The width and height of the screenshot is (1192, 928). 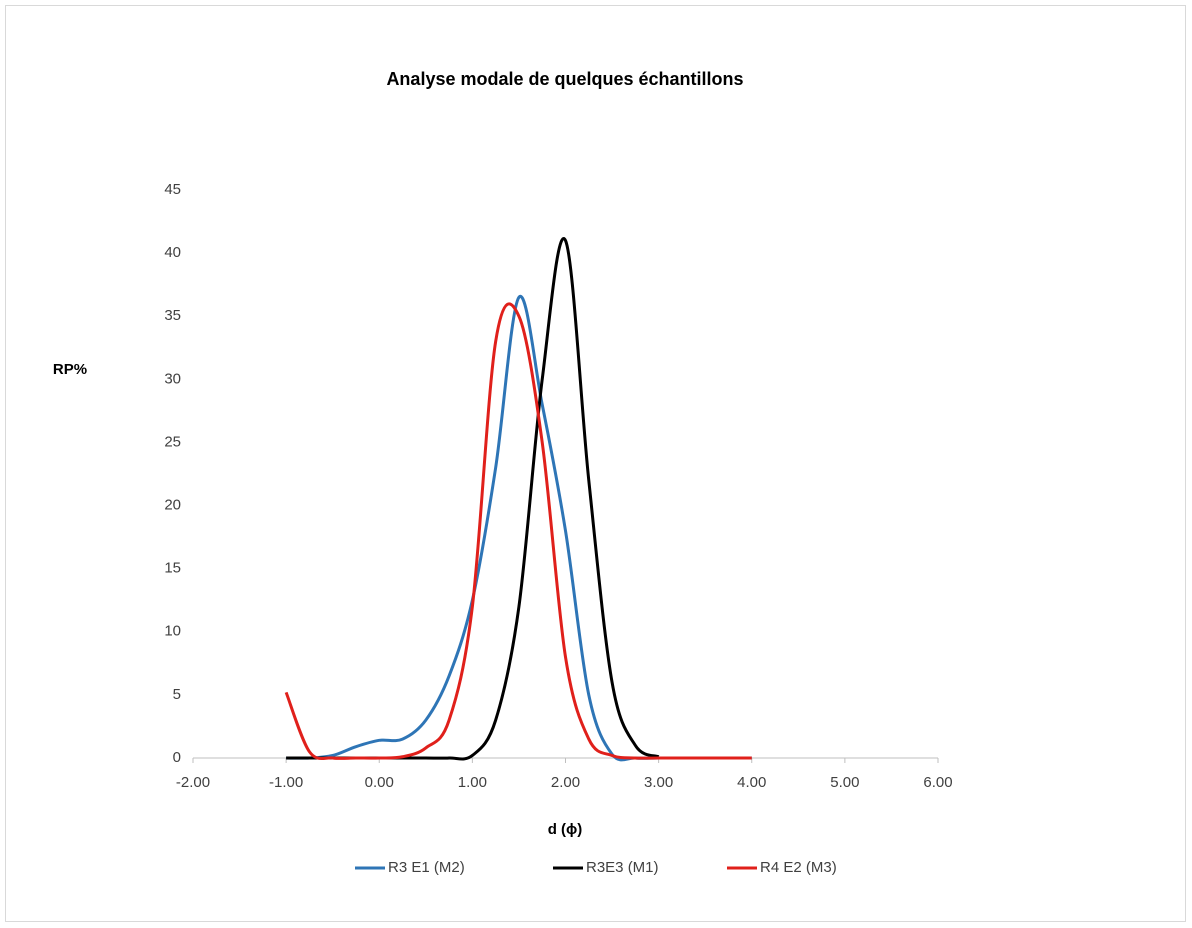 I want to click on y-tick-label: 25, so click(x=172, y=441).